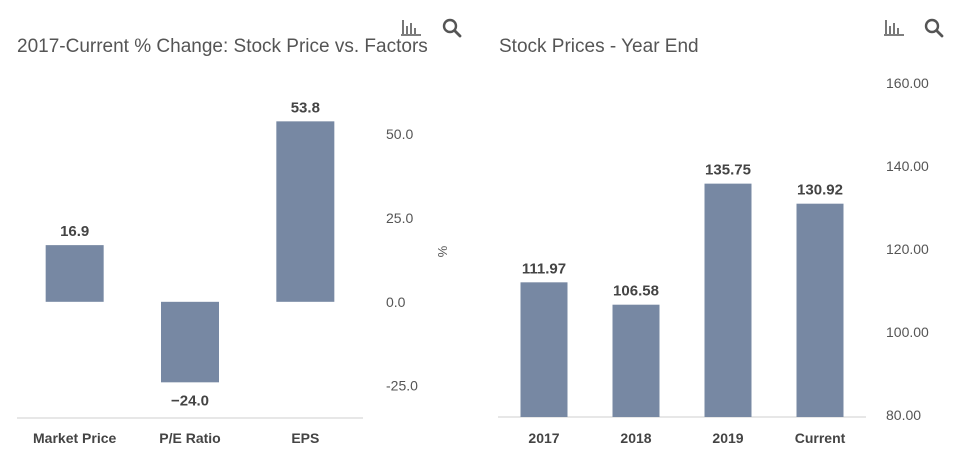 The width and height of the screenshot is (958, 471). Describe the element at coordinates (544, 268) in the screenshot. I see `data-label: 111.97` at that location.